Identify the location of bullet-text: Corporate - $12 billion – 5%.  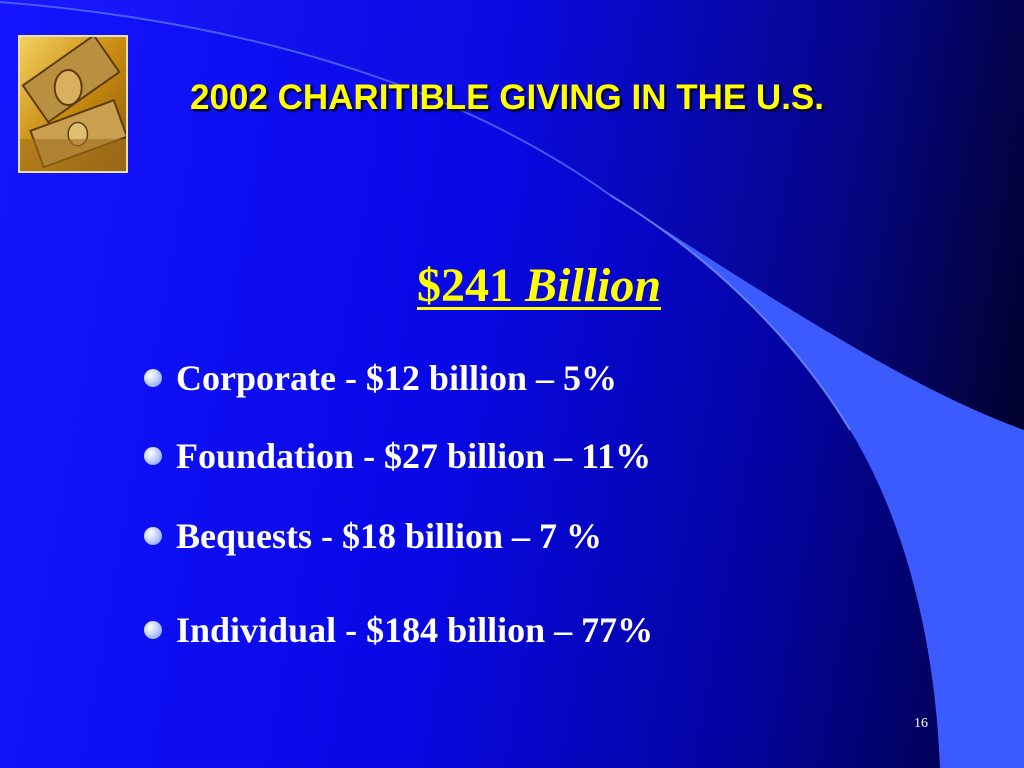
(396, 378).